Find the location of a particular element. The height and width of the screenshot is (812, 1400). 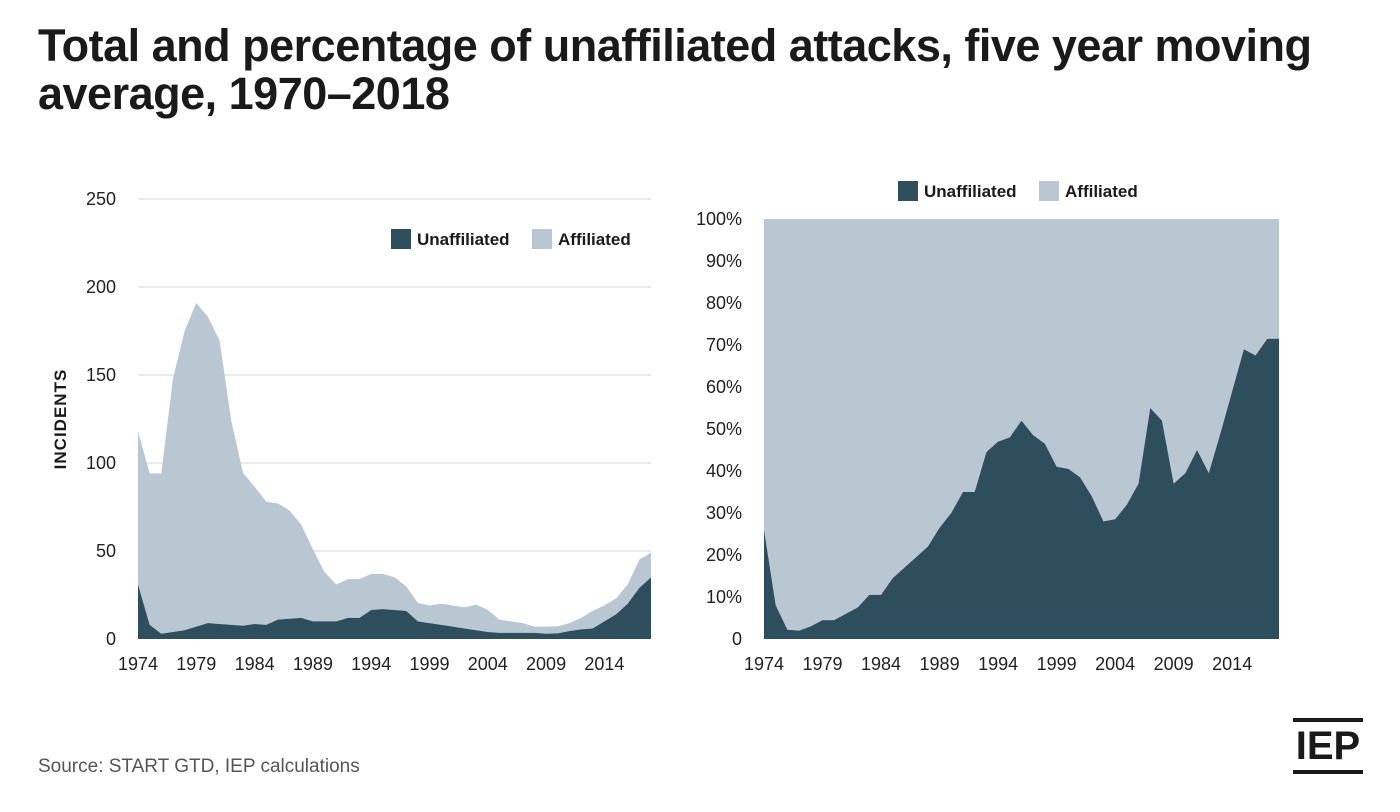

y-tick-label: 90% is located at coordinates (724, 261).